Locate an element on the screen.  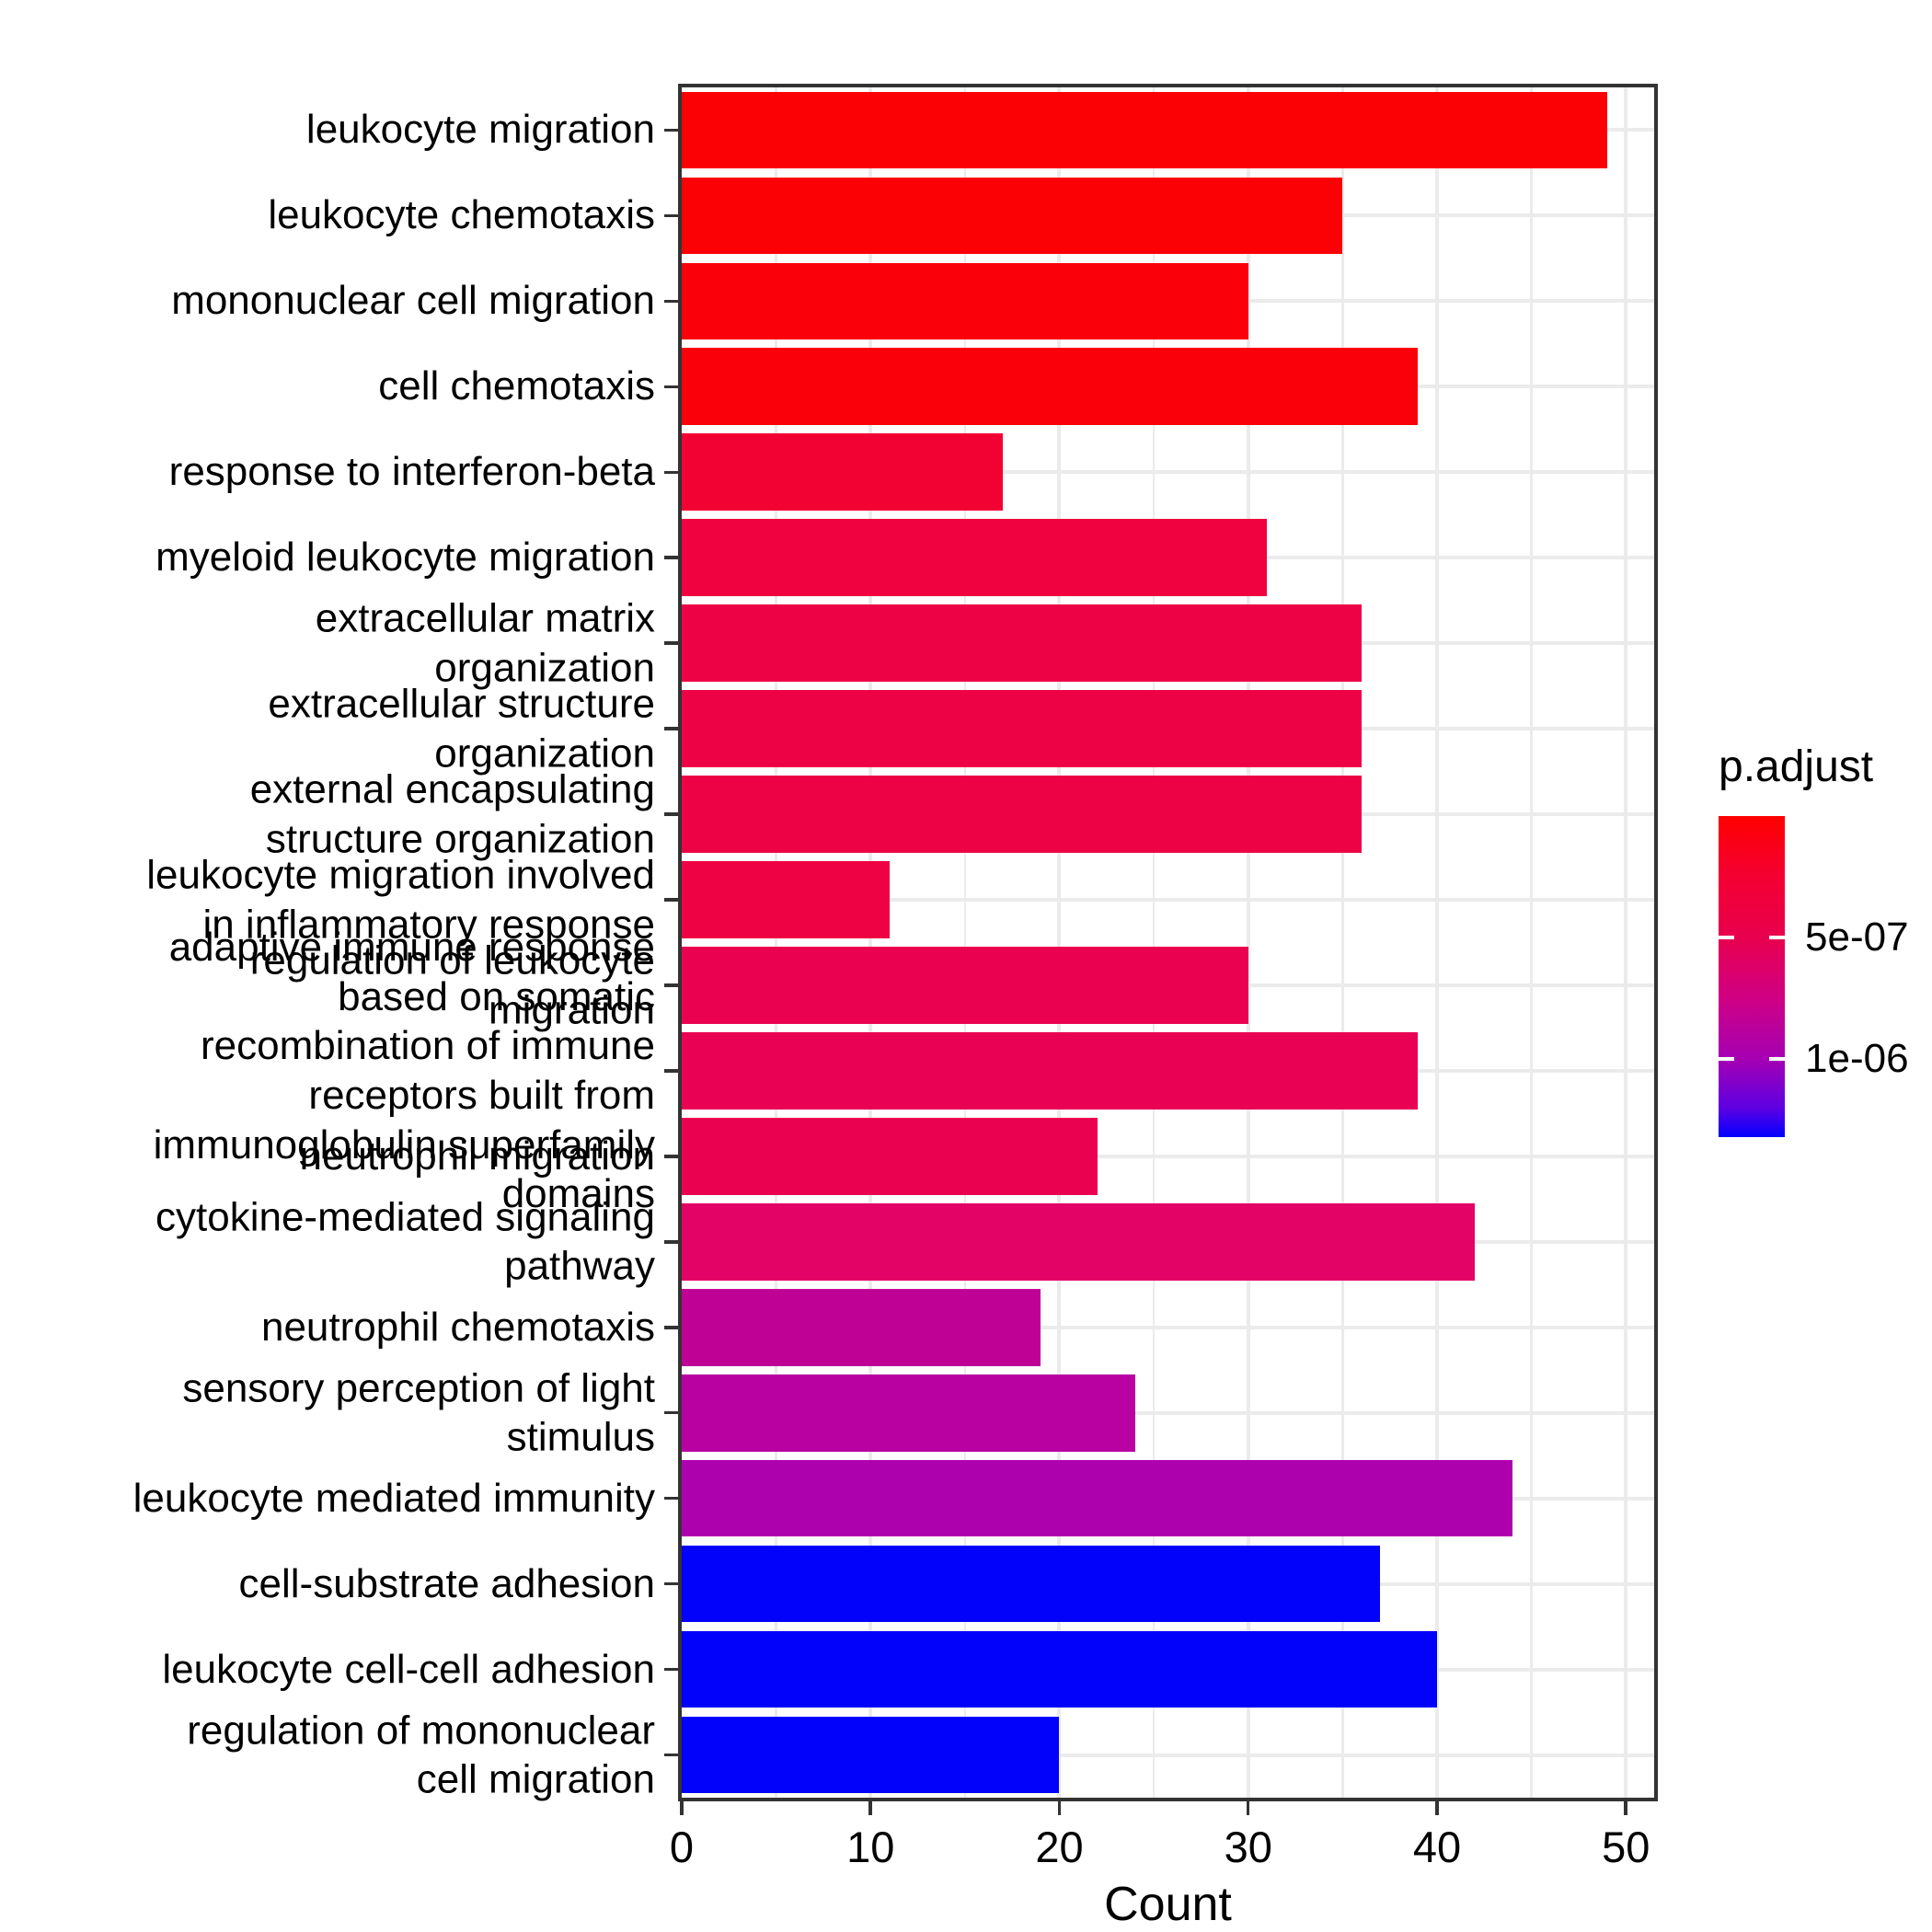
bar-mononuclear-cell-migration is located at coordinates (965, 301).